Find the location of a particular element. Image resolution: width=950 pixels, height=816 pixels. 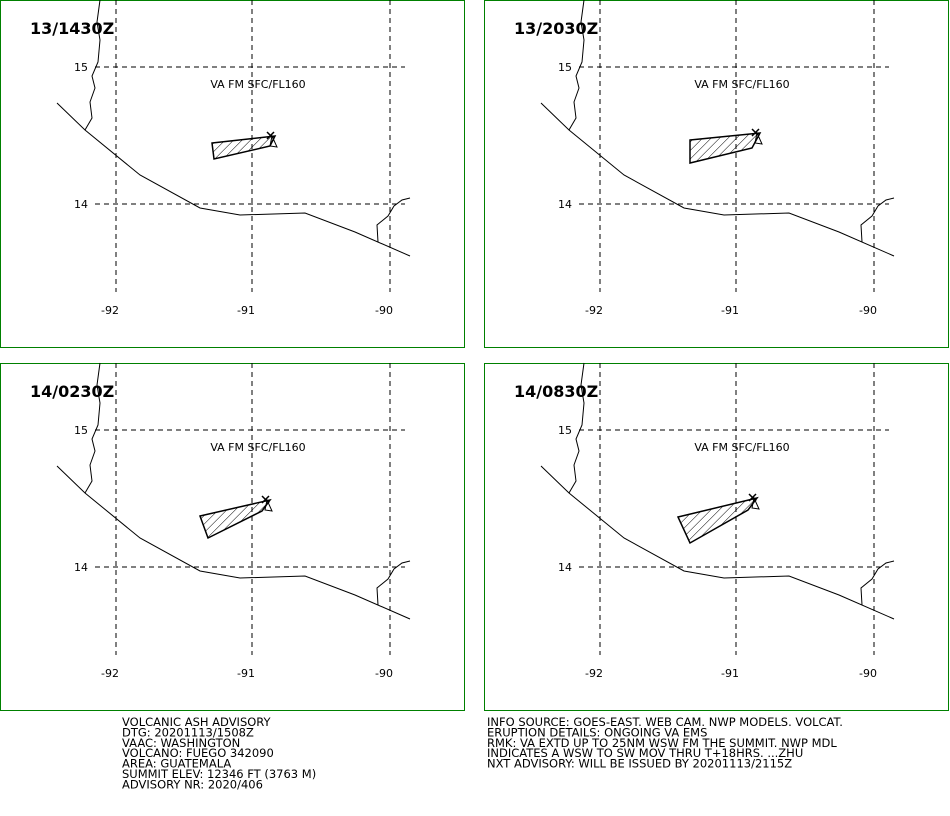

valid-time: 14/0830Z is located at coordinates (556, 391).